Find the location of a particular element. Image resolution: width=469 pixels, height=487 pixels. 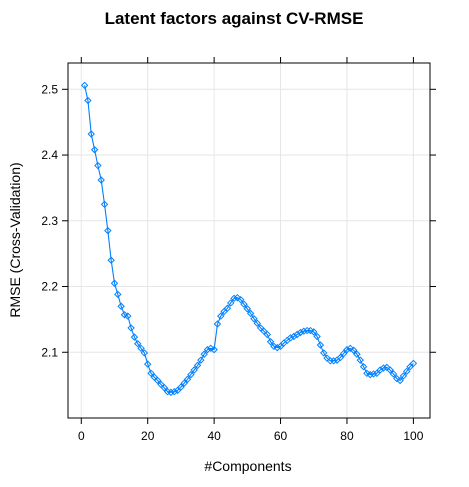

x-tick-label: 80 is located at coordinates (347, 436).